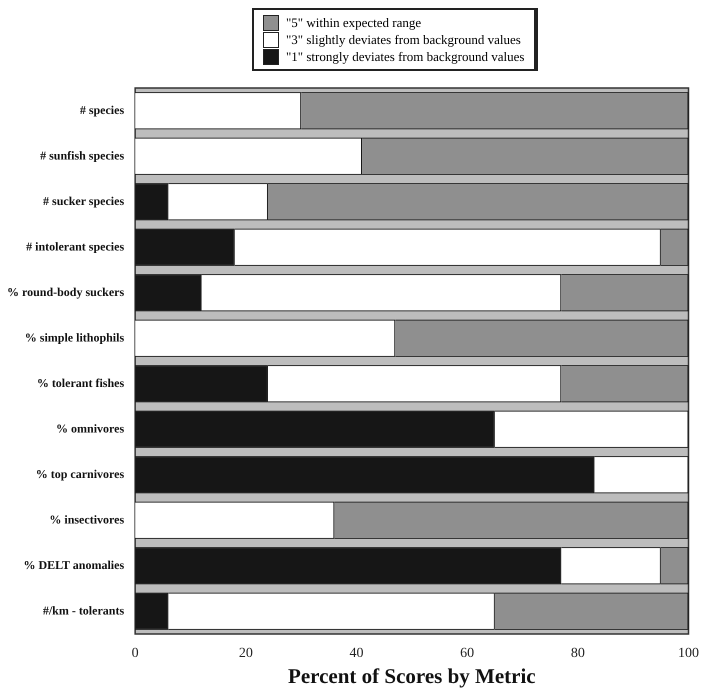 The height and width of the screenshot is (694, 702). I want to click on x-tick-label: 40, so click(356, 654).